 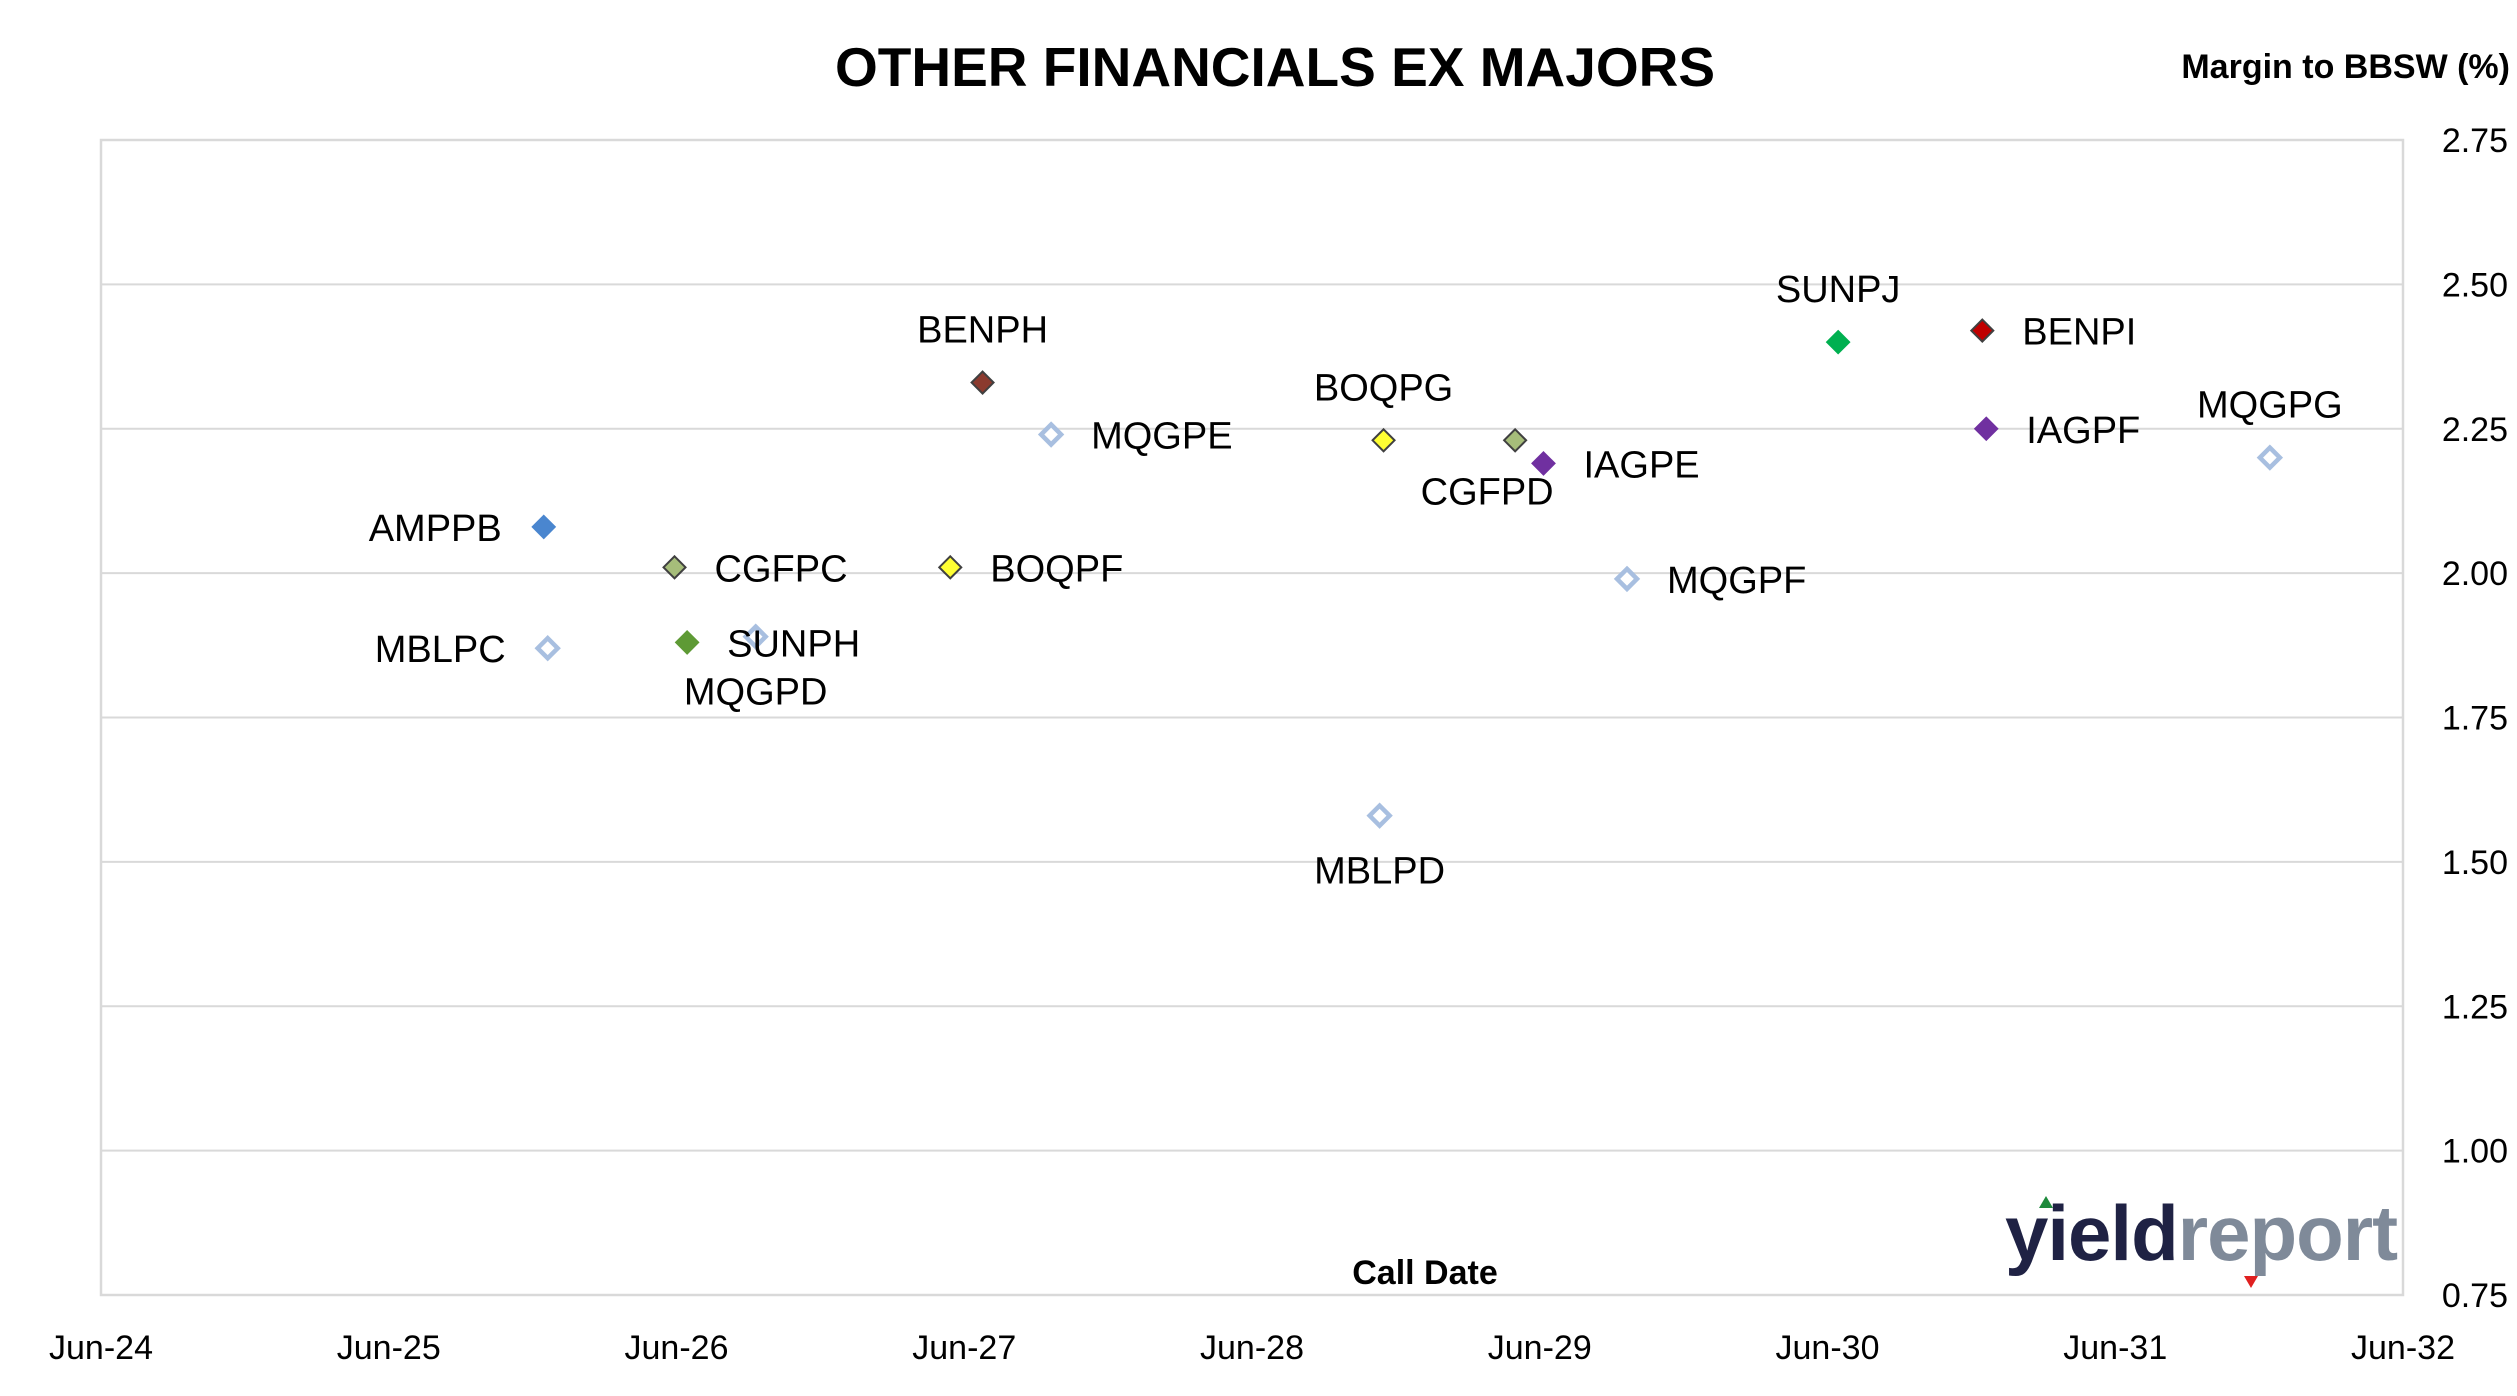 What do you see at coordinates (435, 529) in the screenshot?
I see `label-amppb: AMPPB` at bounding box center [435, 529].